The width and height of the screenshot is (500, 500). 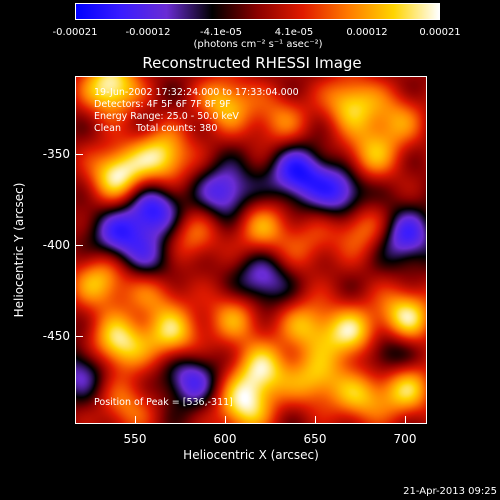 I want to click on annotation-detectors: Detectors: 4F 5F 6F 7F 8F 9F, so click(x=162, y=104).